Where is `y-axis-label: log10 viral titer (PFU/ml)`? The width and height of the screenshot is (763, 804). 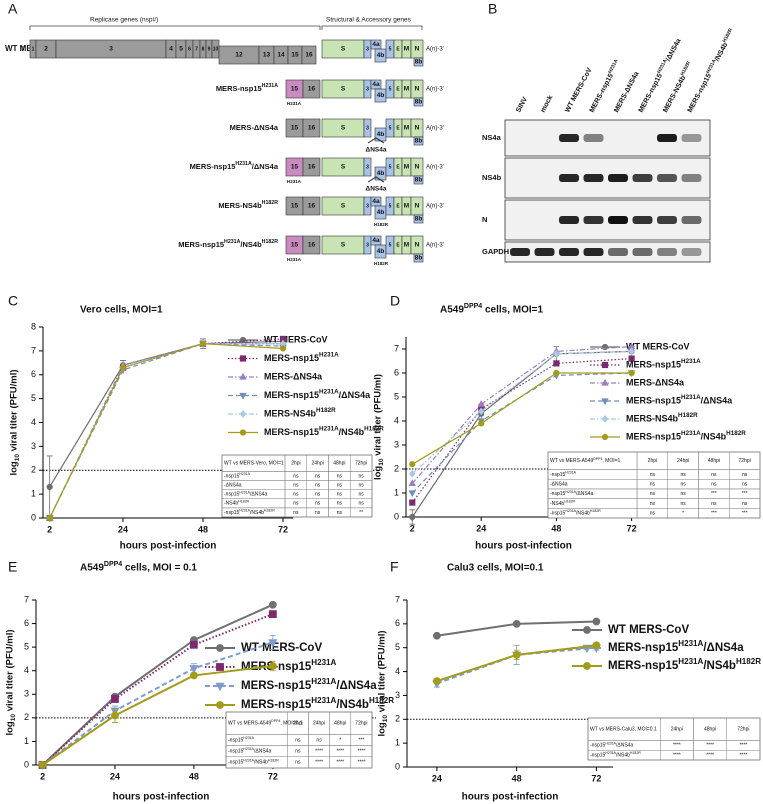
y-axis-label: log10 viral titer (PFU/ml) is located at coordinates (15, 422).